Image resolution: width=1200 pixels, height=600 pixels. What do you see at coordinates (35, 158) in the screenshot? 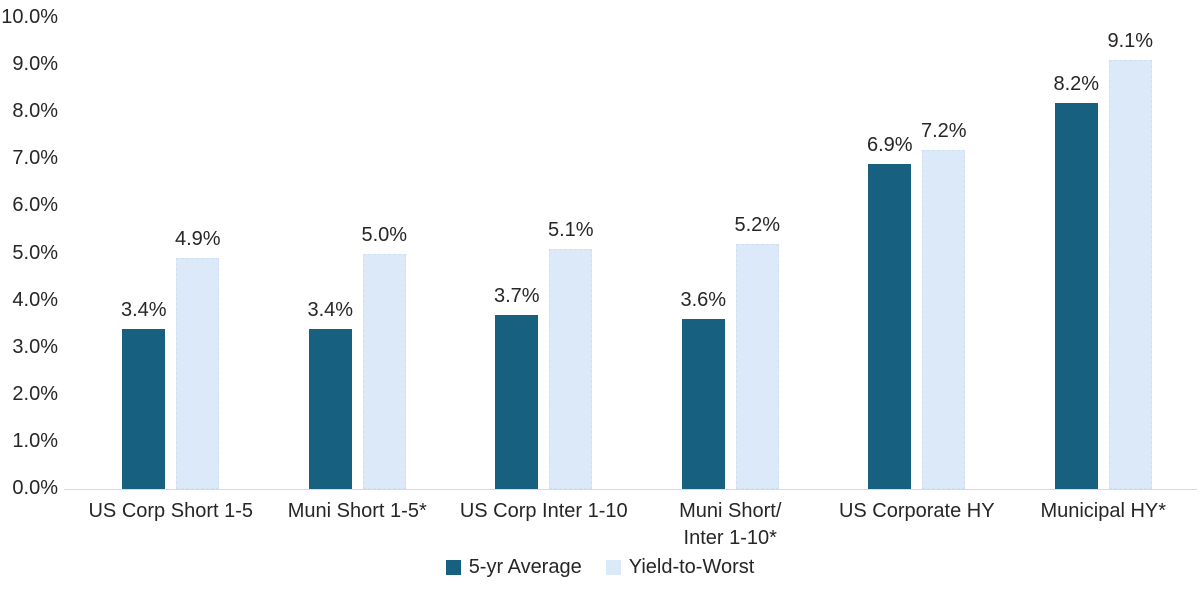
I see `y-tick-label: 7.0%` at bounding box center [35, 158].